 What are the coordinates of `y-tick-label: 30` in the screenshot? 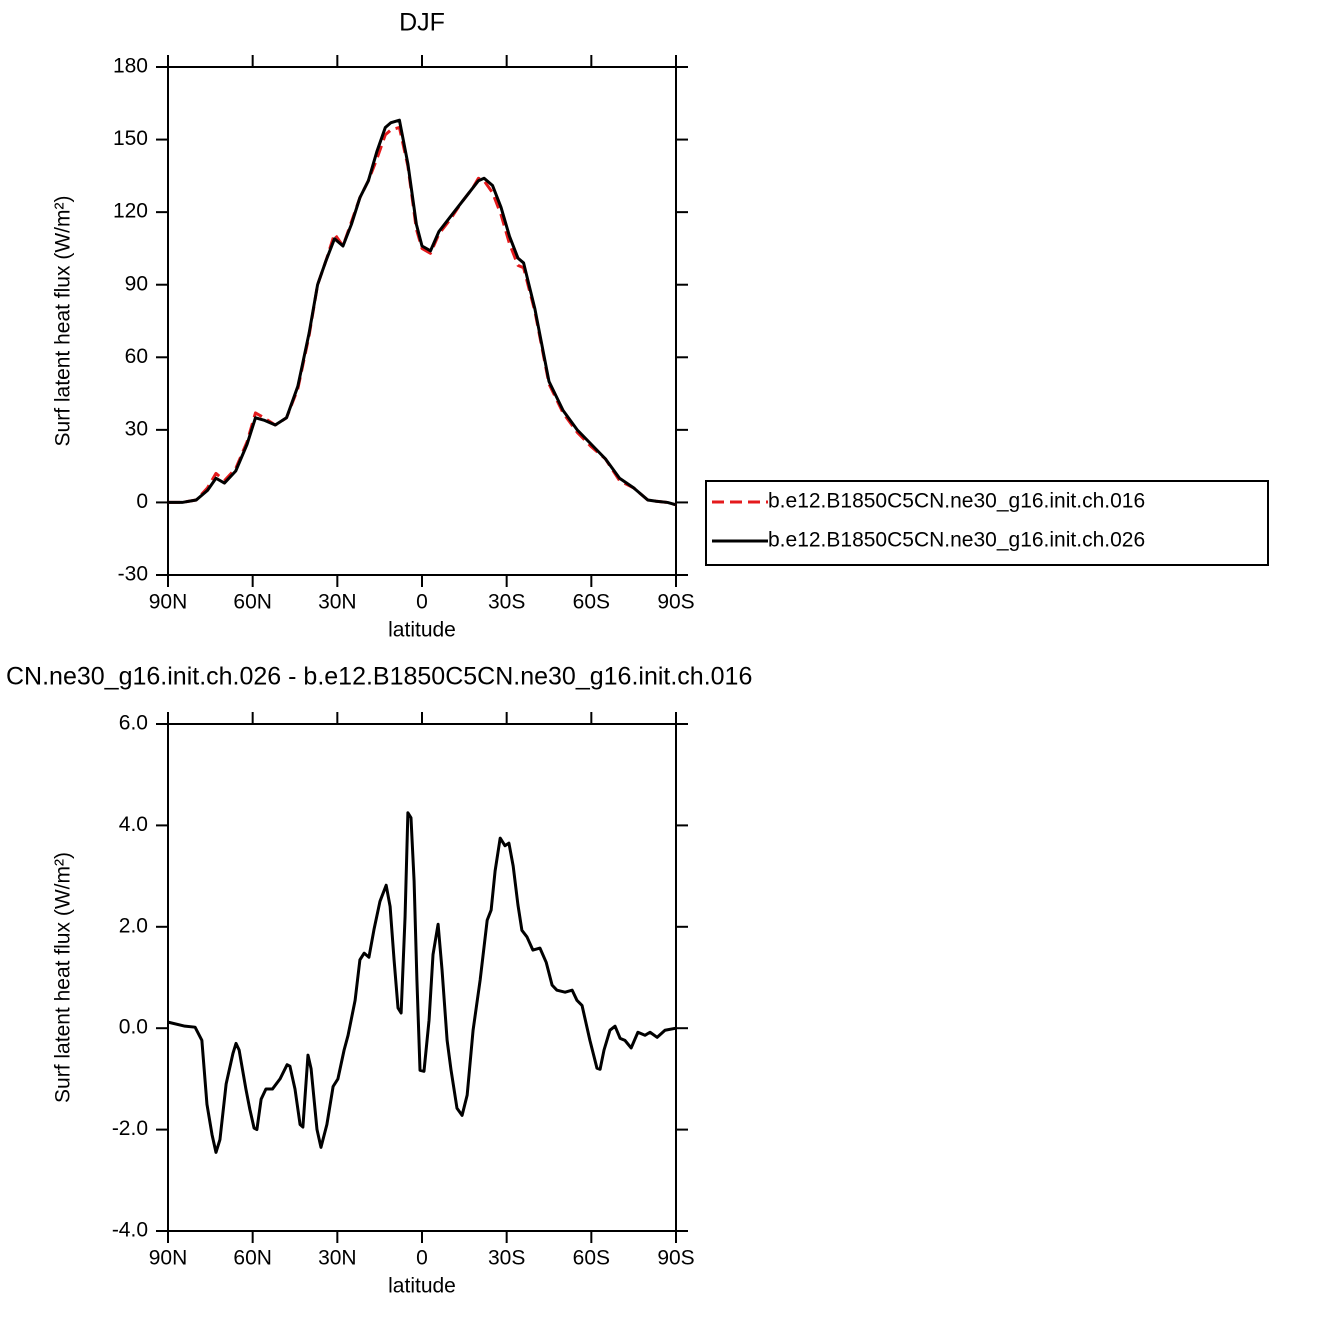 It's located at (136, 428).